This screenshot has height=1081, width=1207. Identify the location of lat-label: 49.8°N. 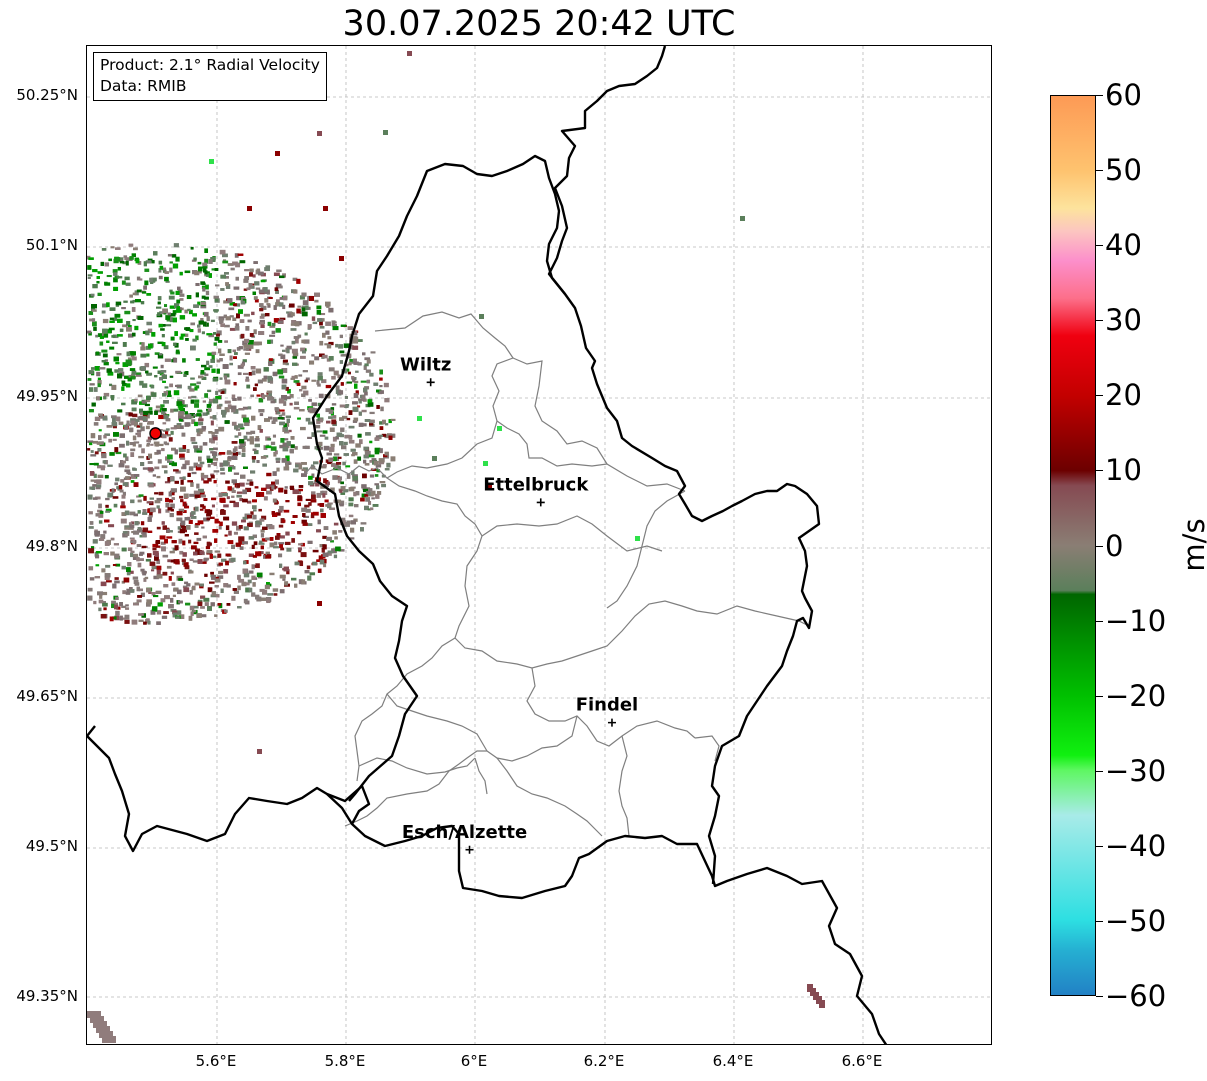
(51, 546).